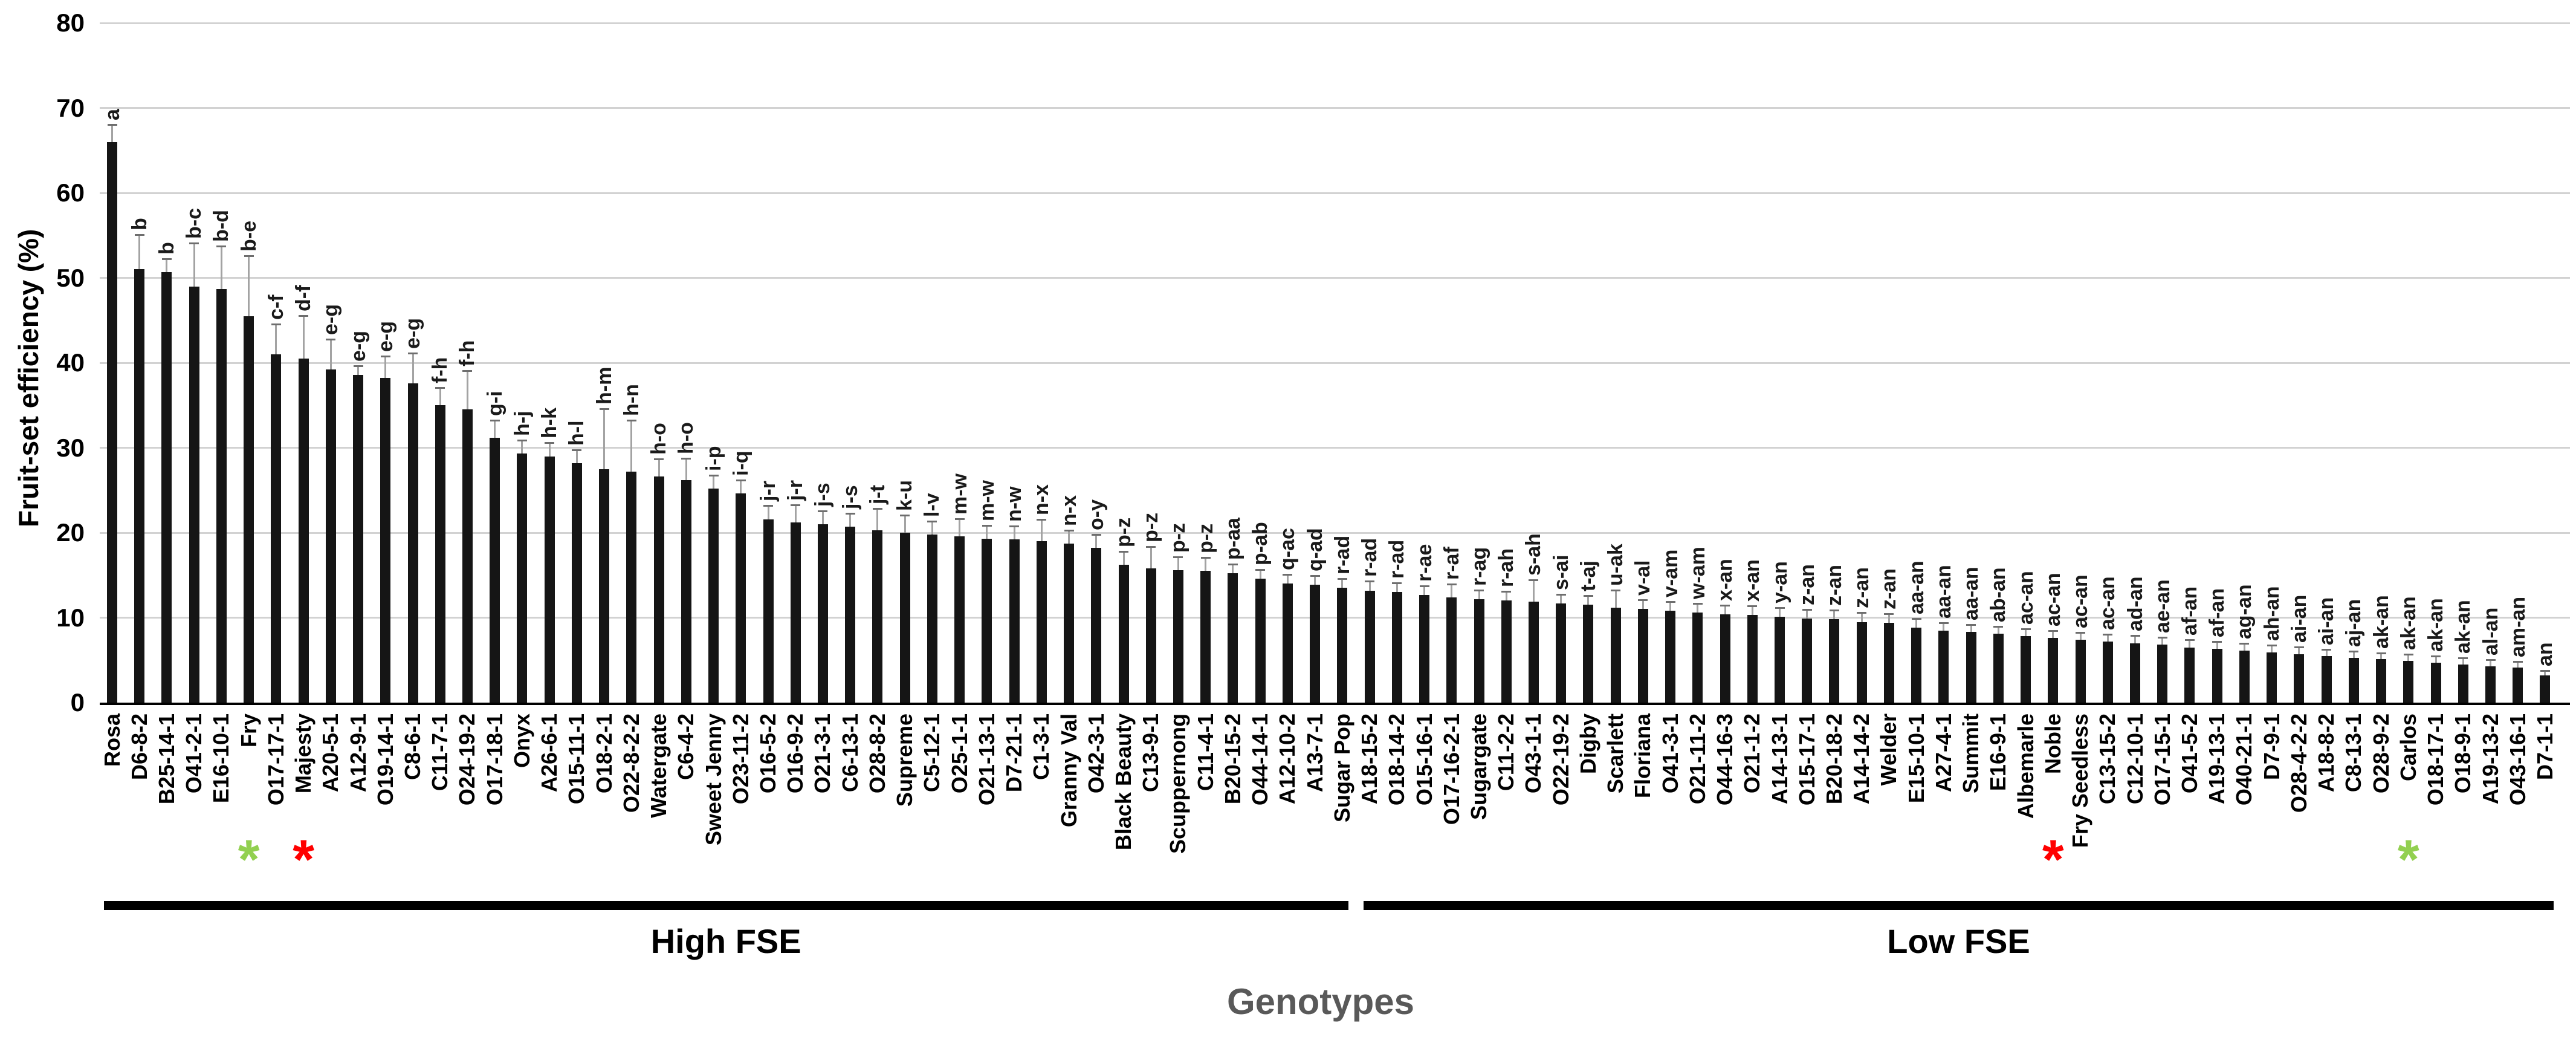  What do you see at coordinates (2271, 747) in the screenshot?
I see `x-tick-label: D7-9-1` at bounding box center [2271, 747].